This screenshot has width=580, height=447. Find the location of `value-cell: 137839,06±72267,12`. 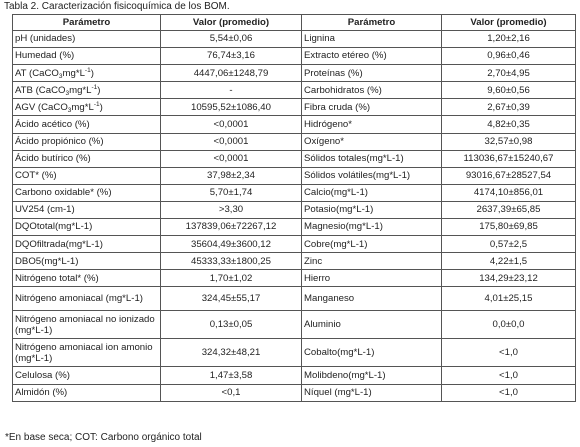

value-cell: 137839,06±72267,12 is located at coordinates (231, 227).